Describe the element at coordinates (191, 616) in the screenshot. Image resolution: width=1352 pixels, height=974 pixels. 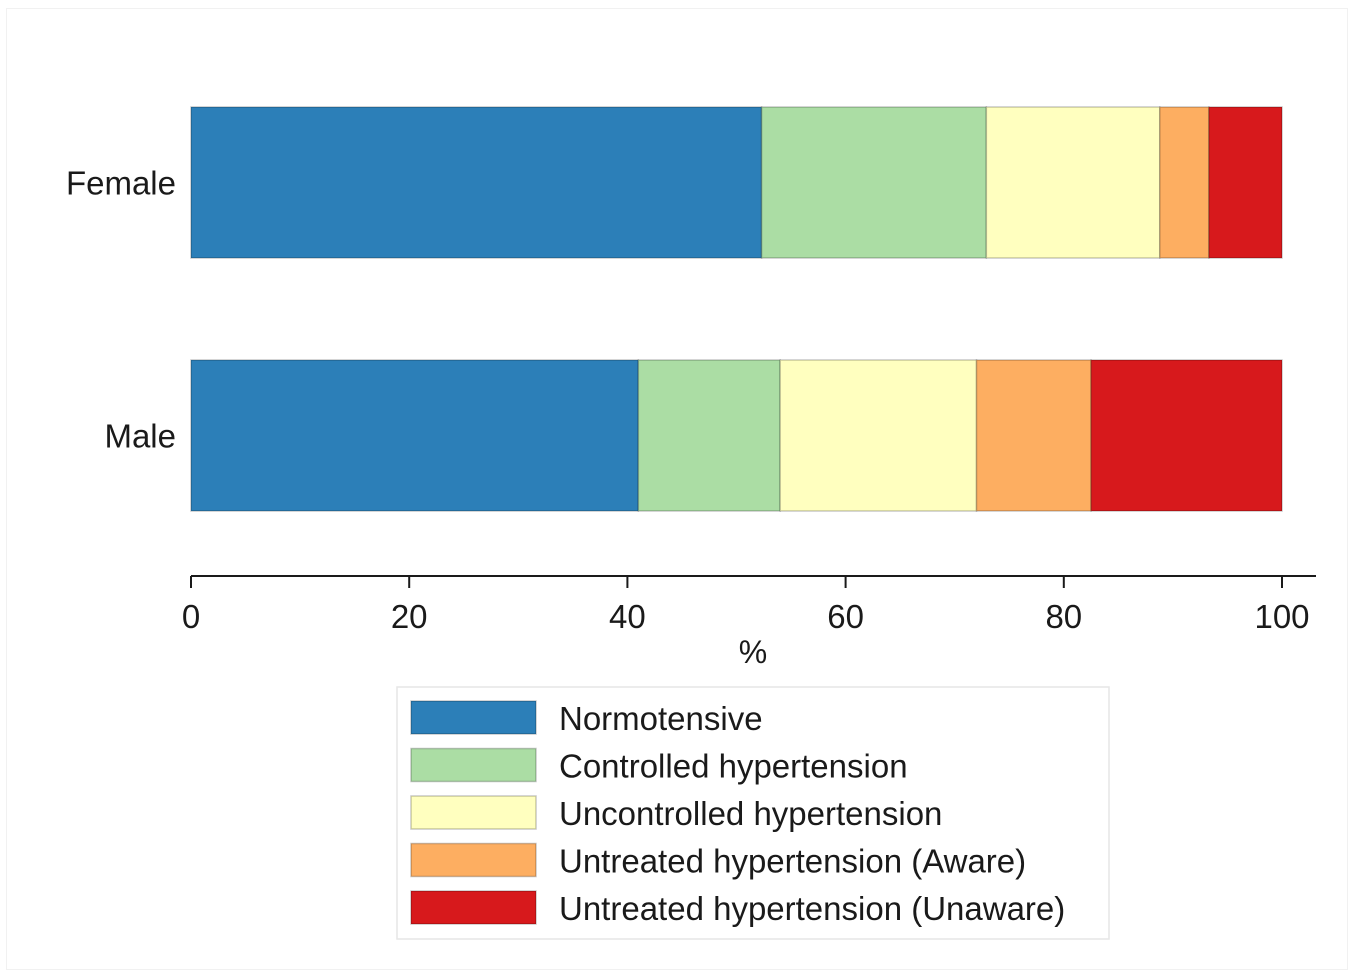
I see `x-tick-label-0: 0` at that location.